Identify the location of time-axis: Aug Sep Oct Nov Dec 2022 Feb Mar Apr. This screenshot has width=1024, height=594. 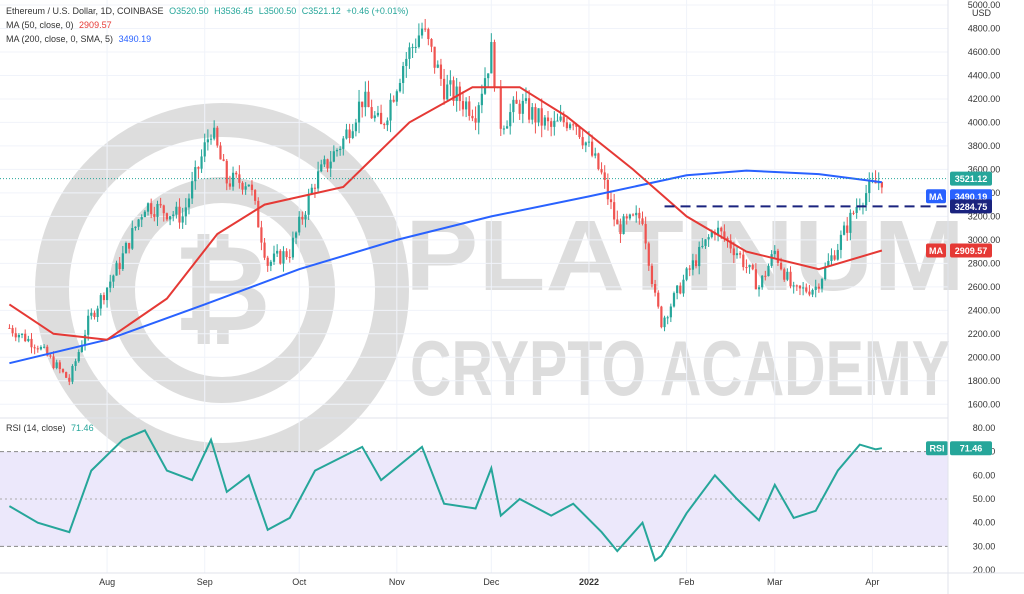
(489, 582).